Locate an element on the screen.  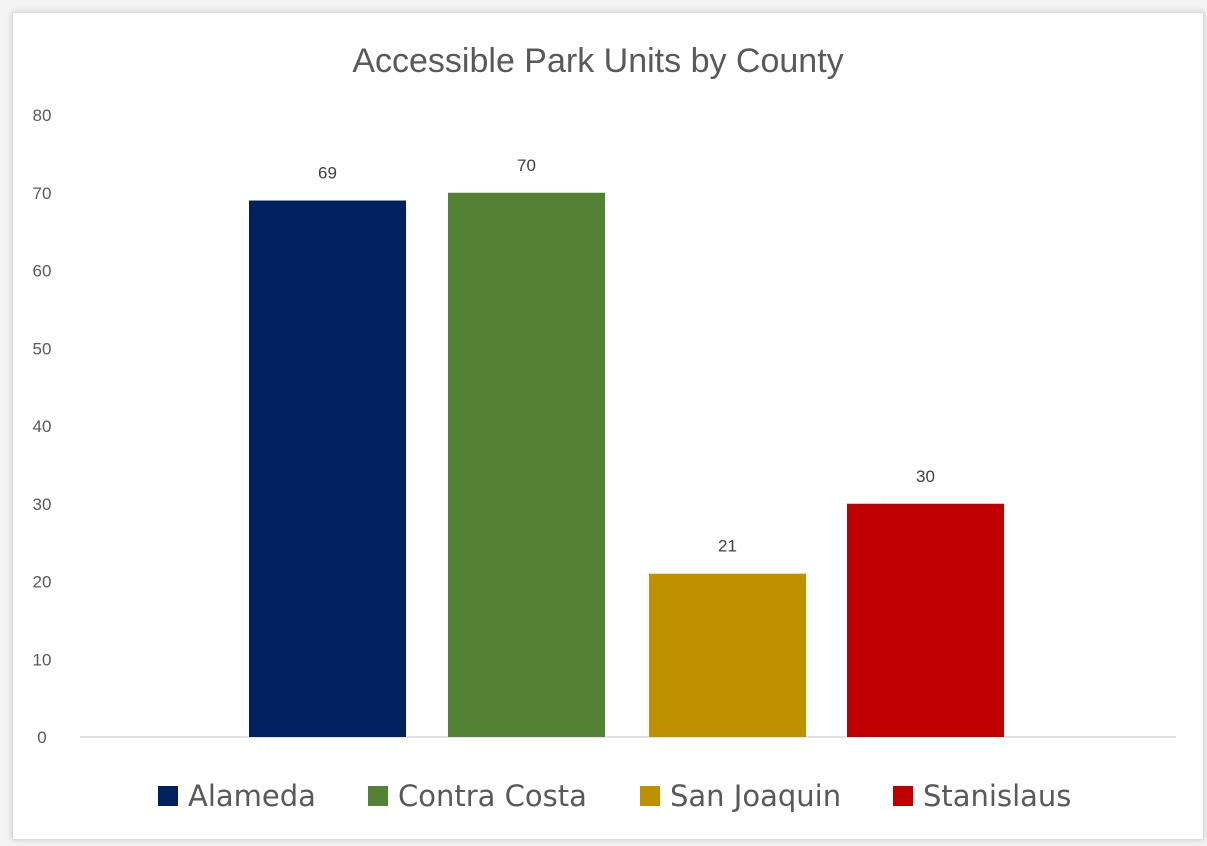
bar-contra-costa is located at coordinates (526, 464).